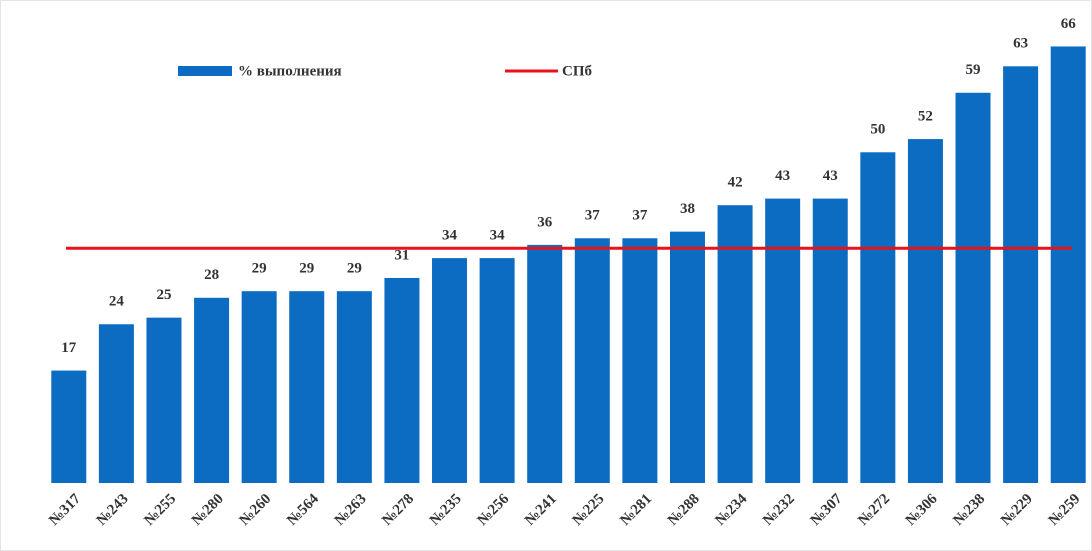 The height and width of the screenshot is (551, 1092). I want to click on x-tick-label: №225, so click(589, 510).